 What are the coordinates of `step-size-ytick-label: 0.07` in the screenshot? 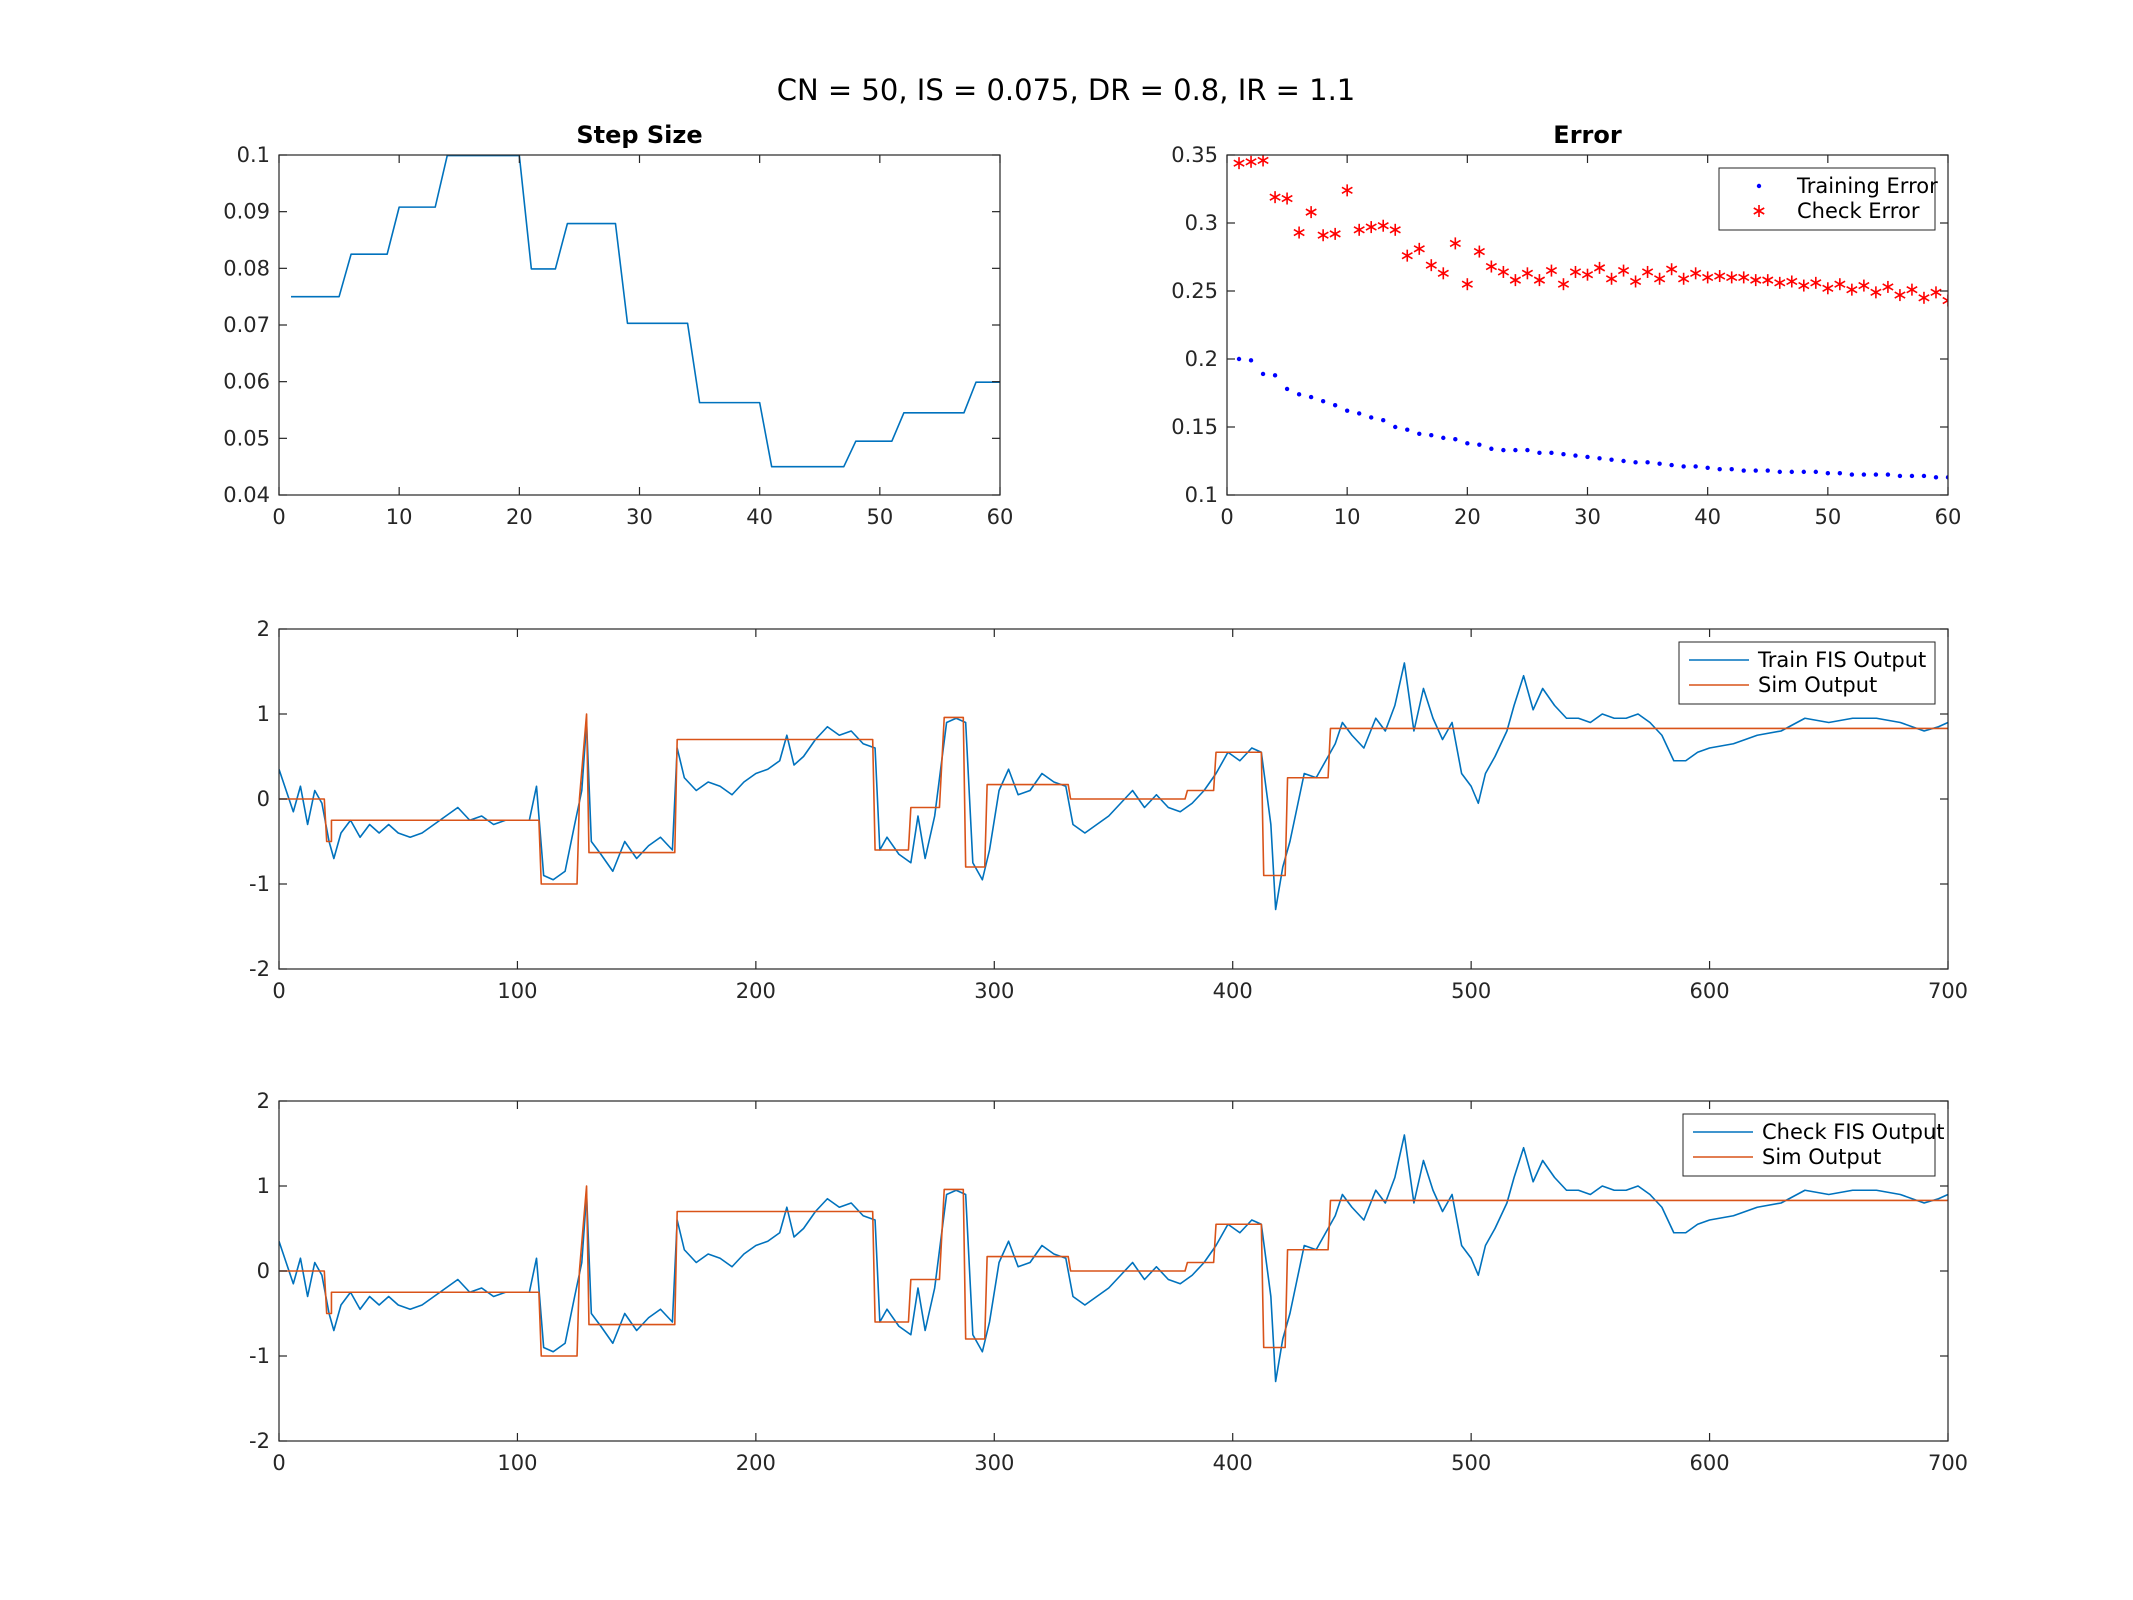 It's located at (246, 325).